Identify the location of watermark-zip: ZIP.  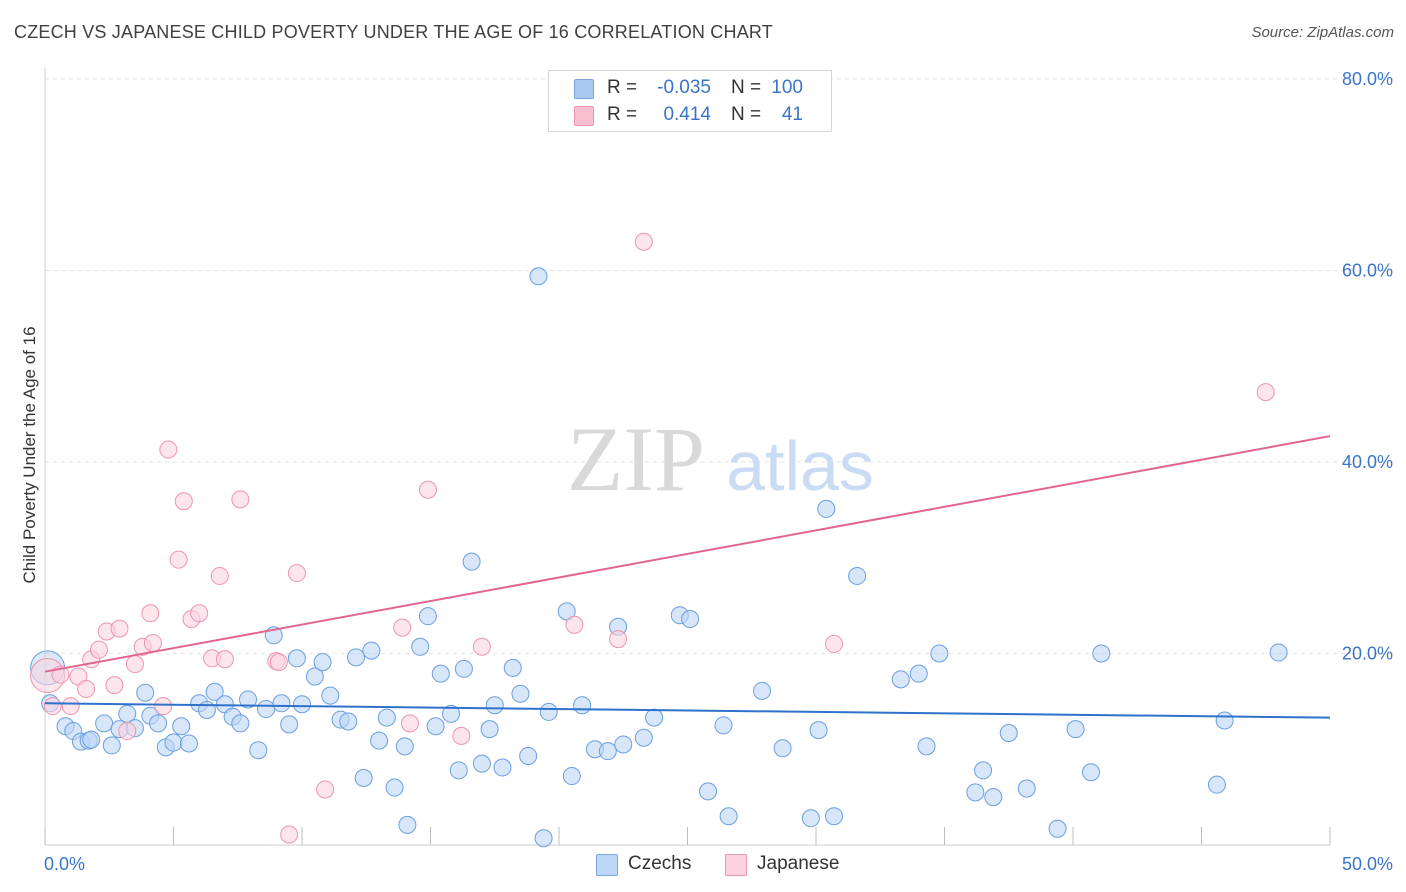
(636, 459).